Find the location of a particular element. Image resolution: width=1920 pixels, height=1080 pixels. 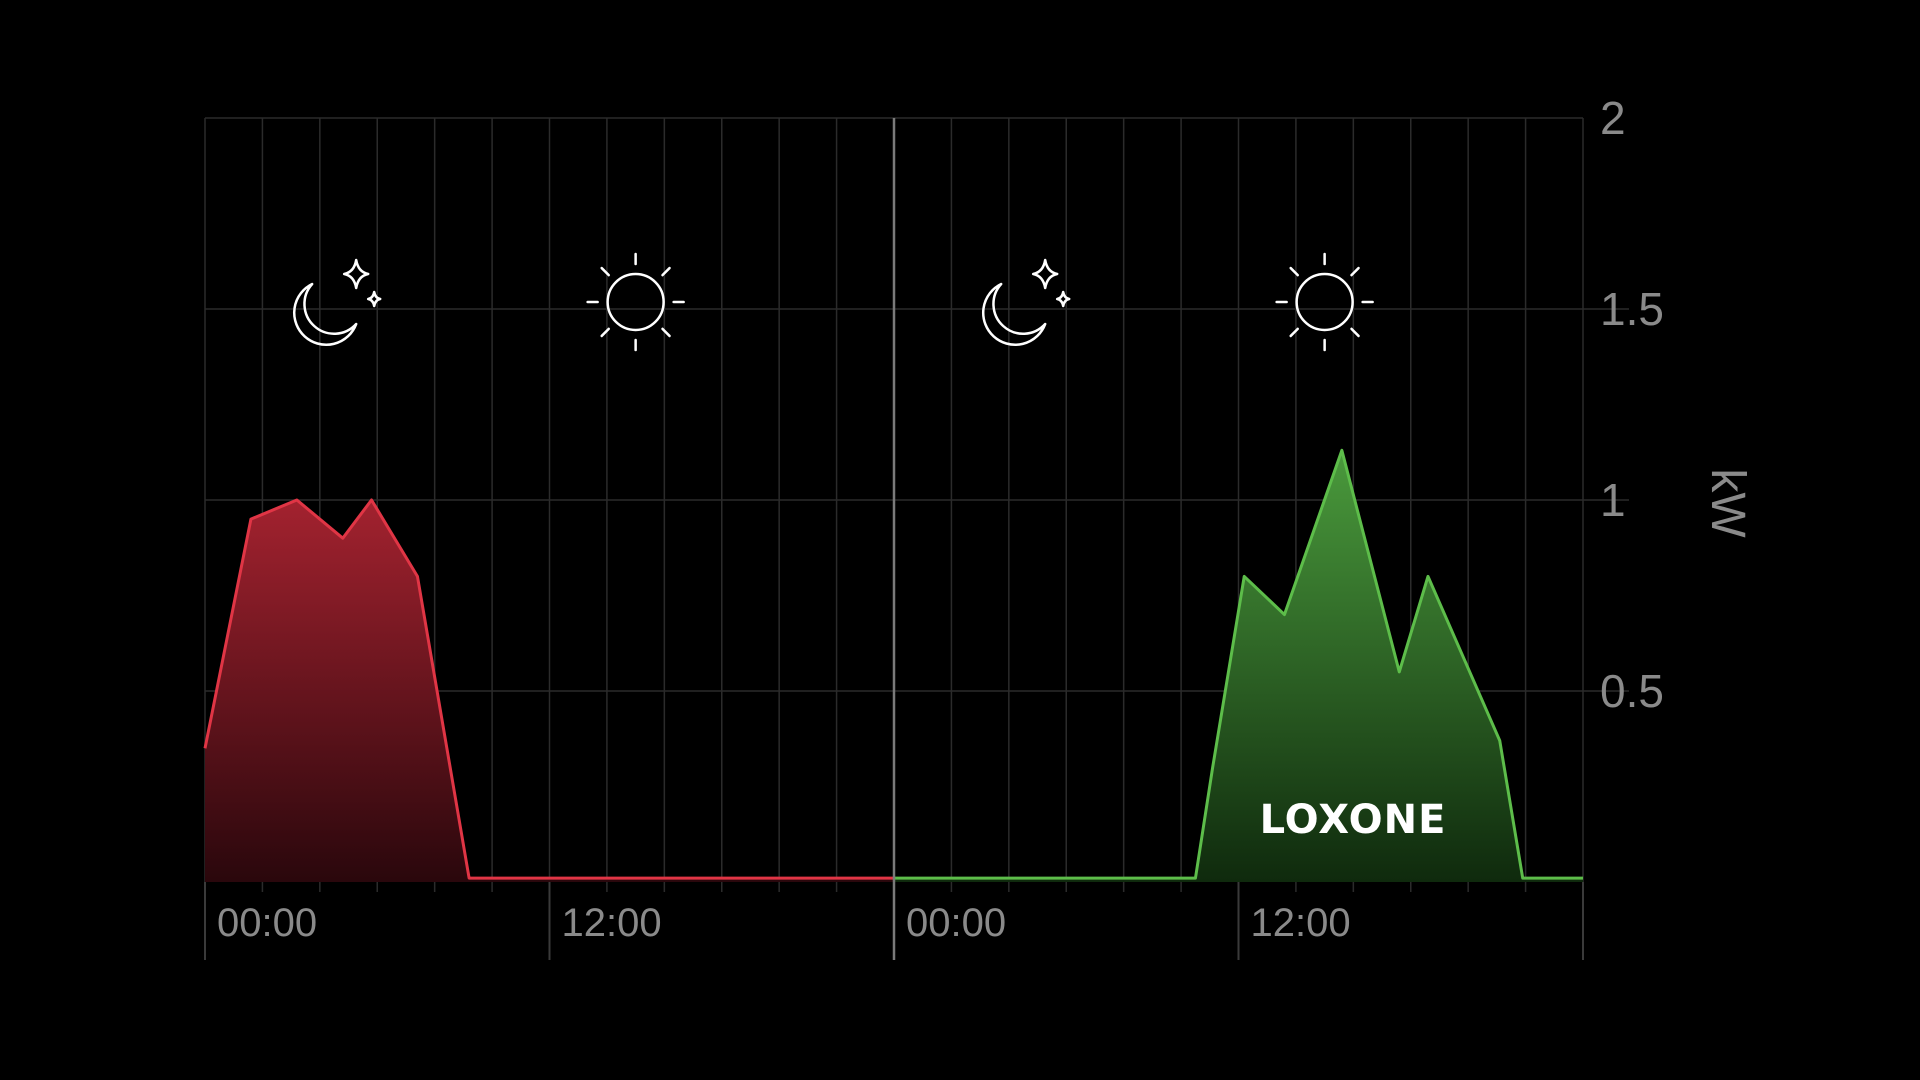

y-tick-label: 0.5 is located at coordinates (1632, 691).